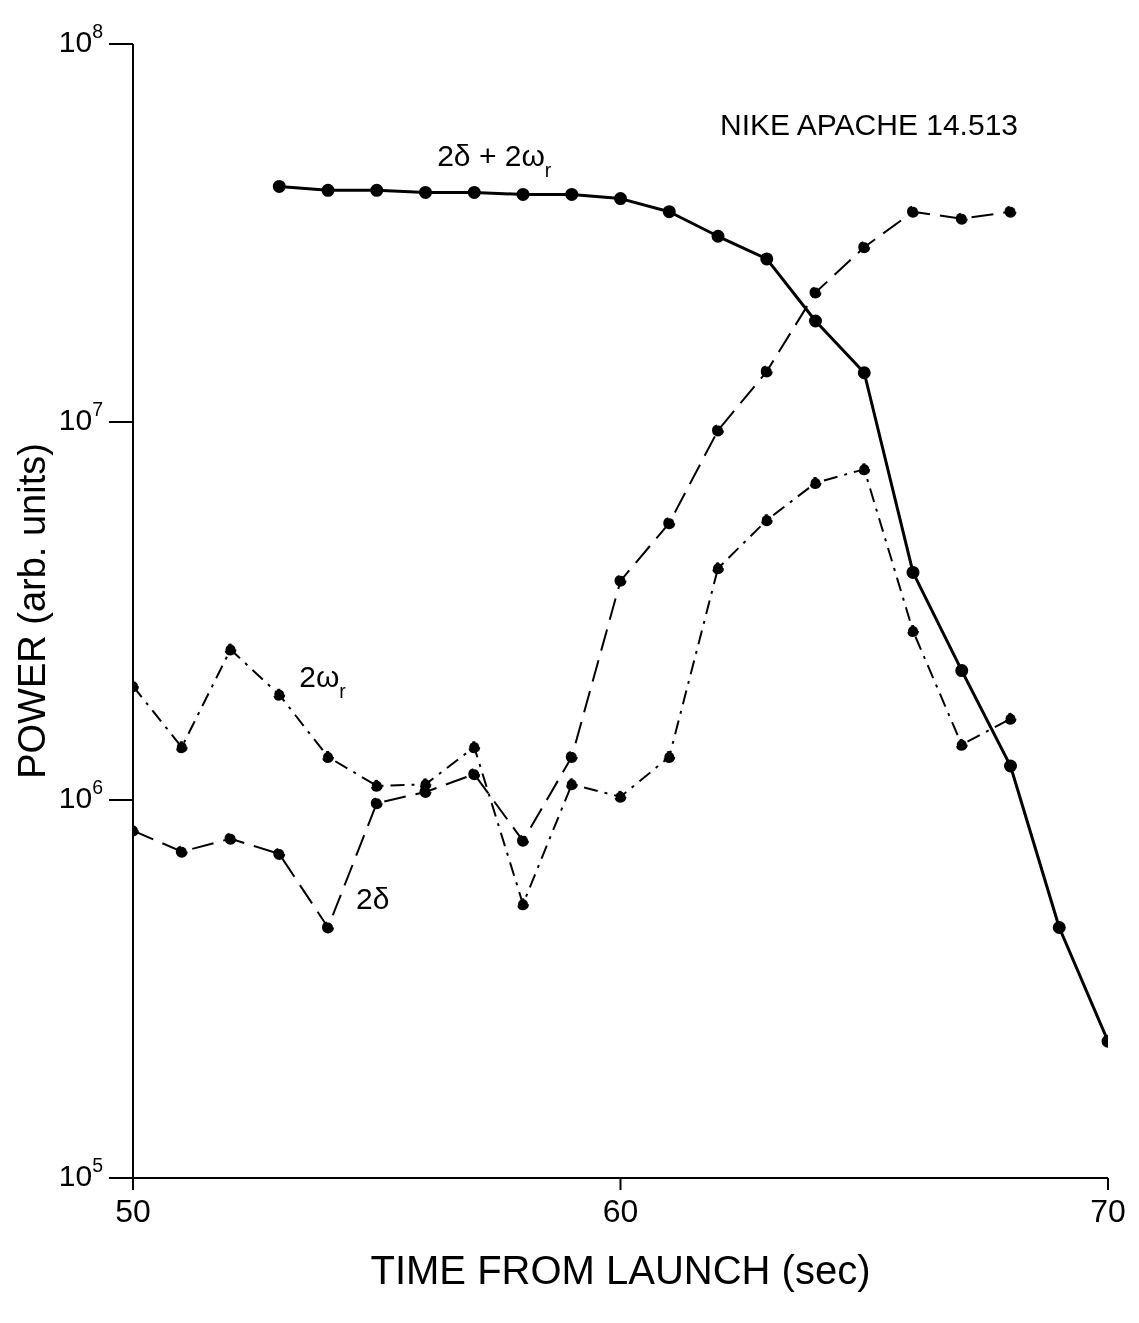 The image size is (1139, 1323). What do you see at coordinates (620, 1211) in the screenshot?
I see `x-tick-label: 60` at bounding box center [620, 1211].